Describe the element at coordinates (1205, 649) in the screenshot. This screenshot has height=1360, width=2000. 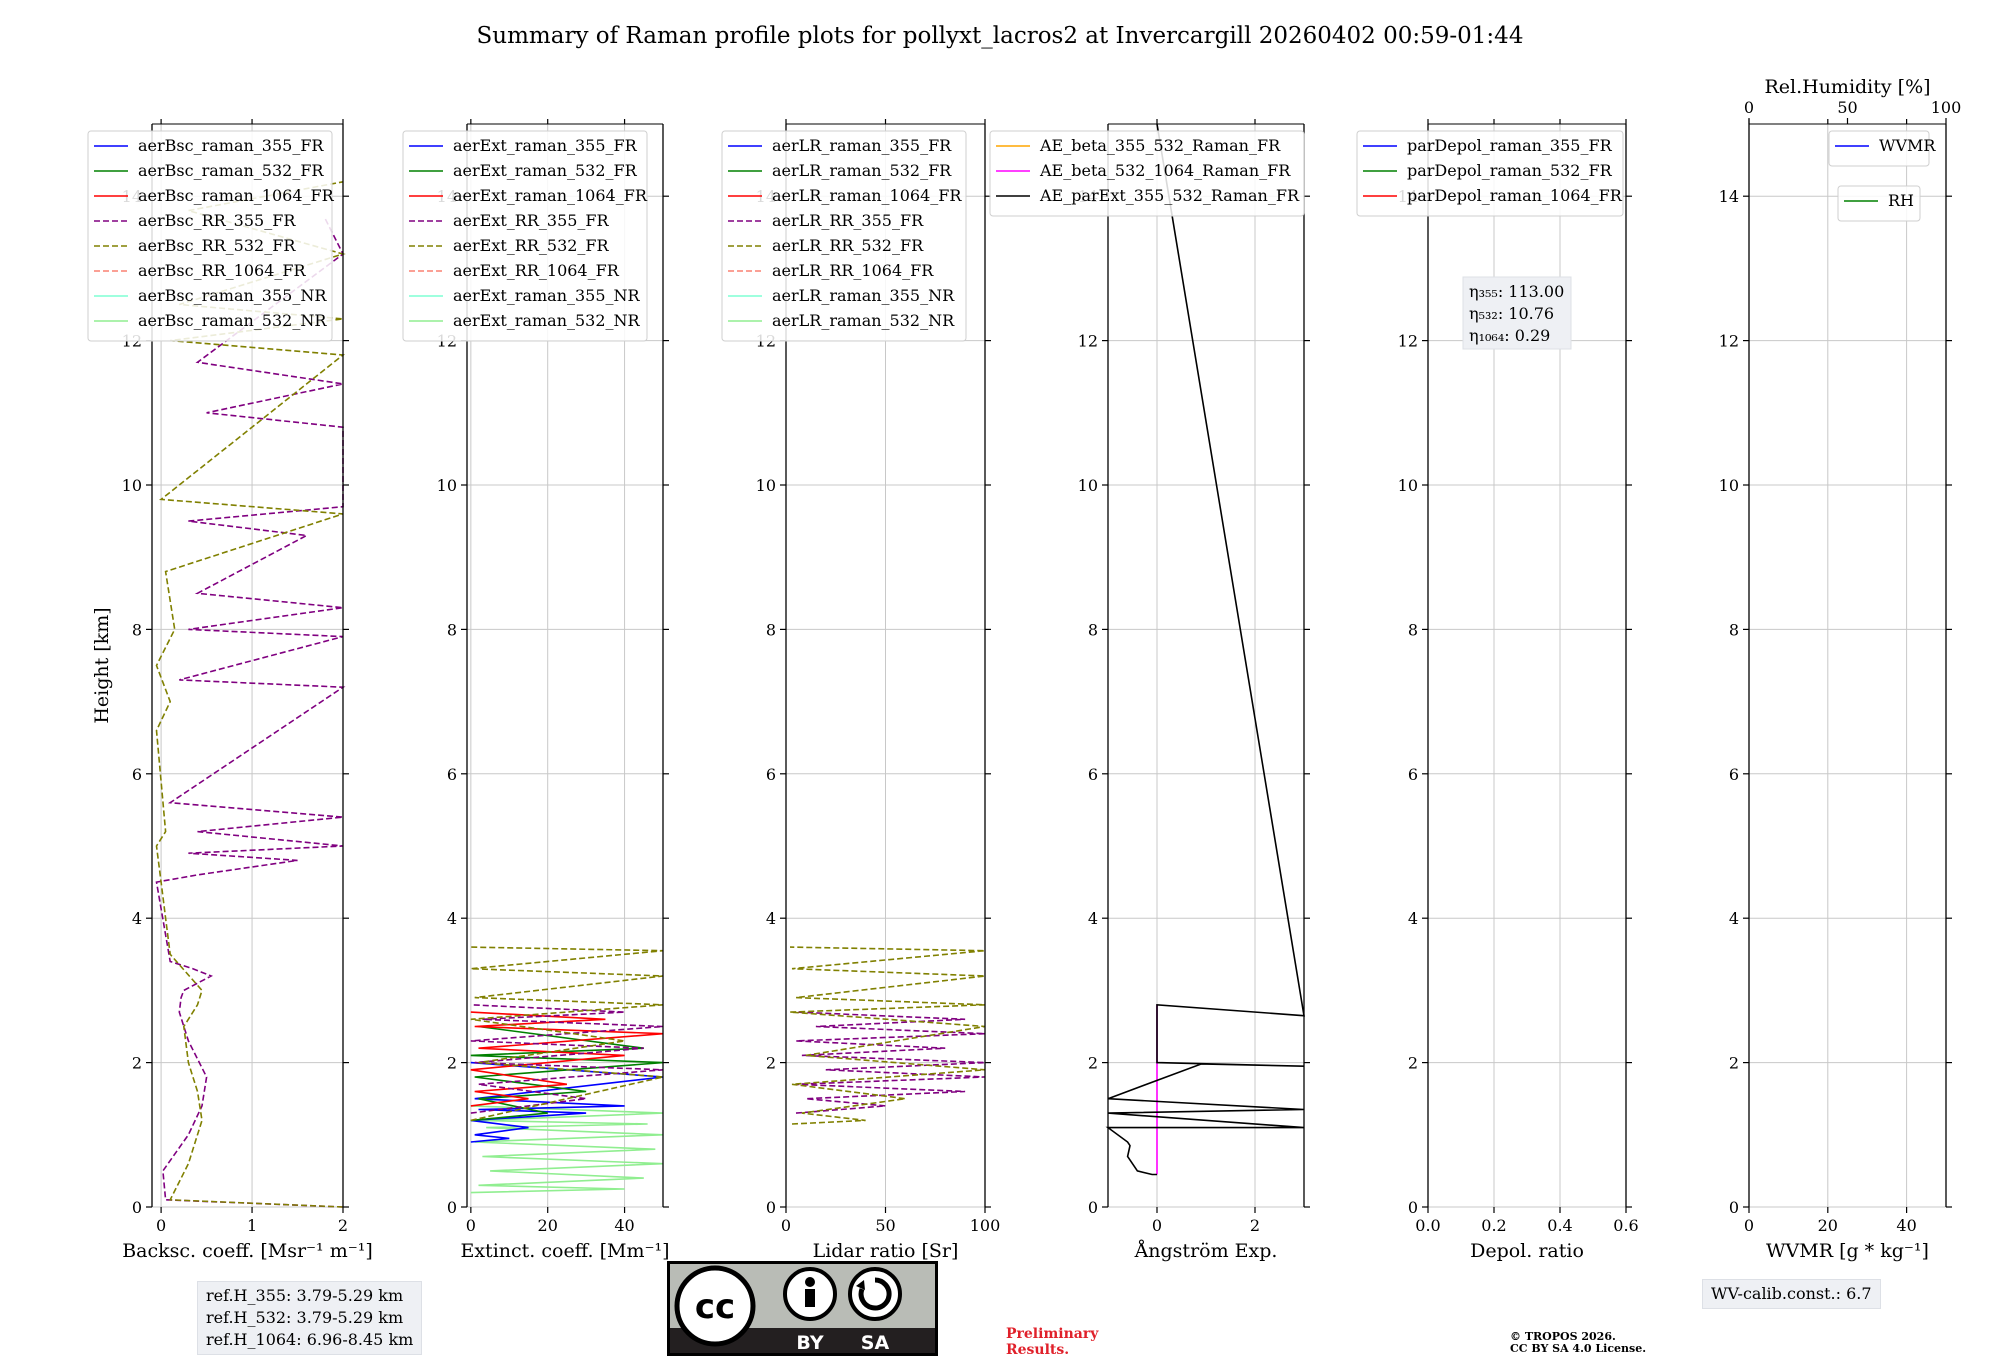
I see `series-line-AE_parExt_355_532_Raman_FR` at that location.